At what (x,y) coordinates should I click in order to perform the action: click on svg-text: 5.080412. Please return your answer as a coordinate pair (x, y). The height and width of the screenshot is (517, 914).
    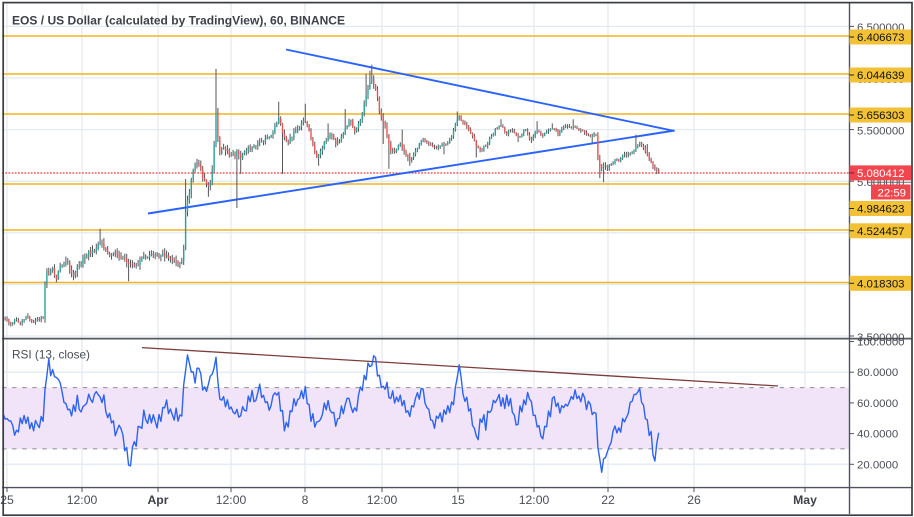
    Looking at the image, I should click on (881, 174).